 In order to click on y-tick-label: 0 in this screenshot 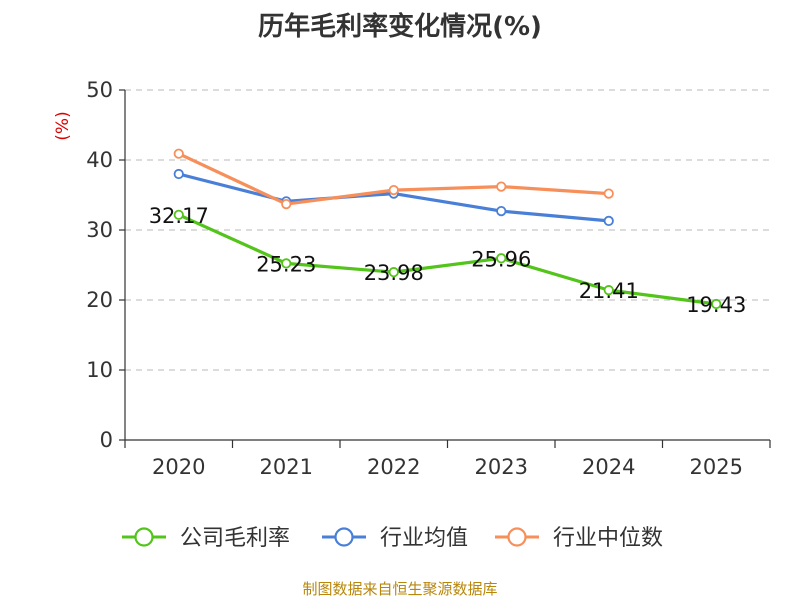, I will do `click(106, 440)`.